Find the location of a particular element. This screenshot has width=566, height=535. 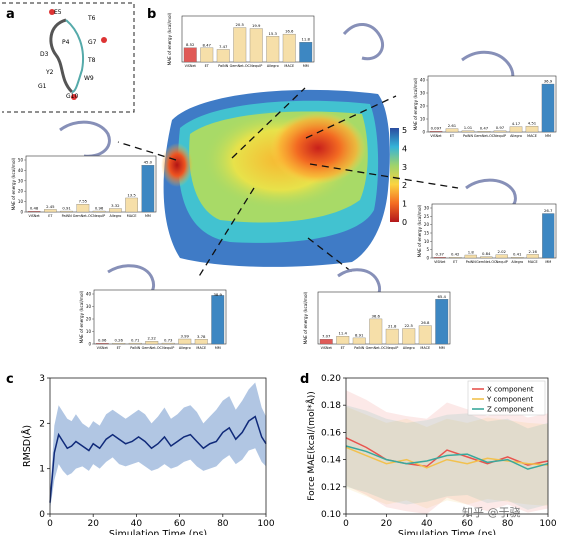

legend-label: X component is located at coordinates (510, 390).